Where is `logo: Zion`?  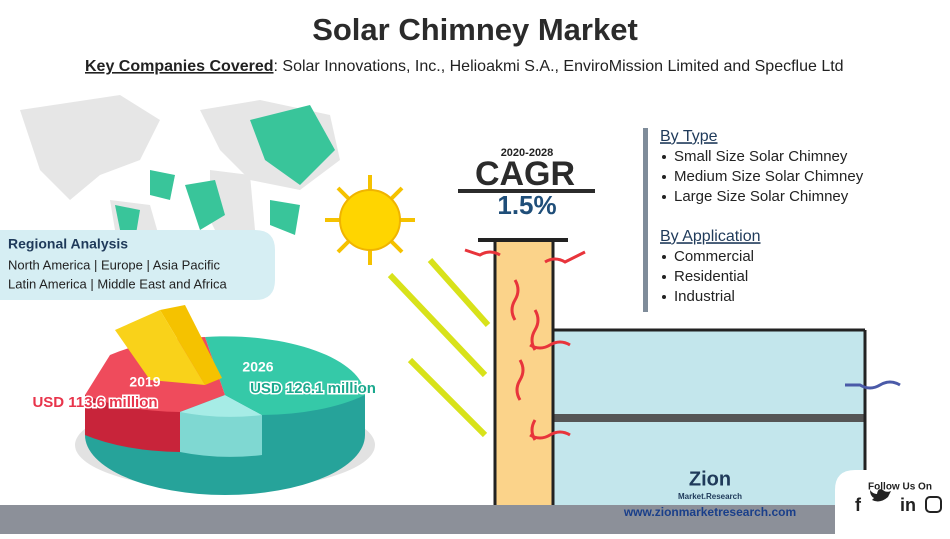 logo: Zion is located at coordinates (710, 479).